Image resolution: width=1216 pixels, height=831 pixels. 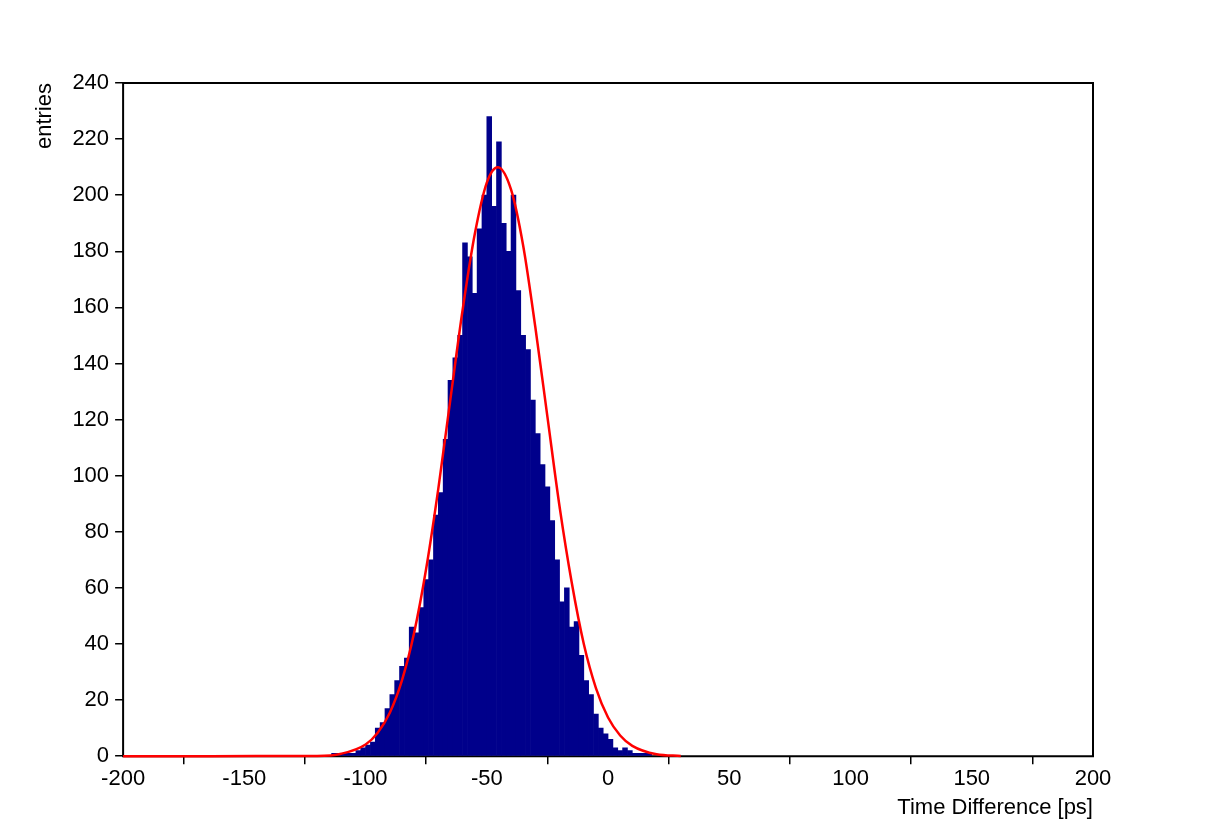 I want to click on y-tick-label: 40, so click(x=97, y=643).